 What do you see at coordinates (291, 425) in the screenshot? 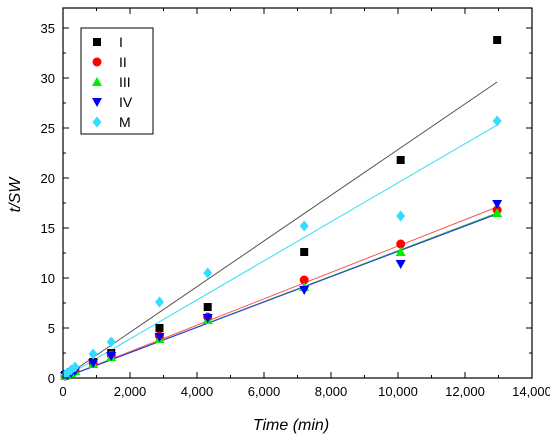
I see `x-axis-title: Time (min)` at bounding box center [291, 425].